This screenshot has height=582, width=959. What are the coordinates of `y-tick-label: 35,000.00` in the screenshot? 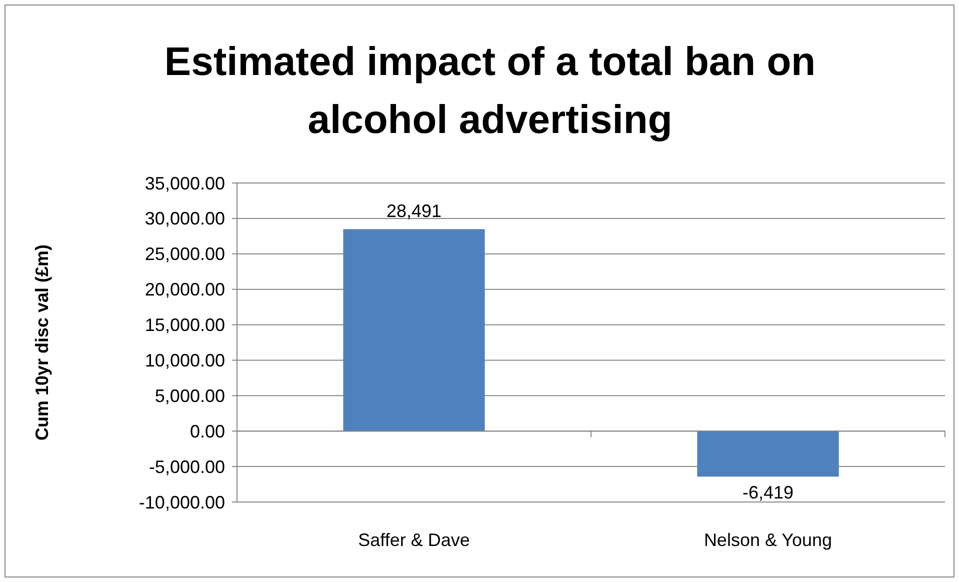 It's located at (184, 183).